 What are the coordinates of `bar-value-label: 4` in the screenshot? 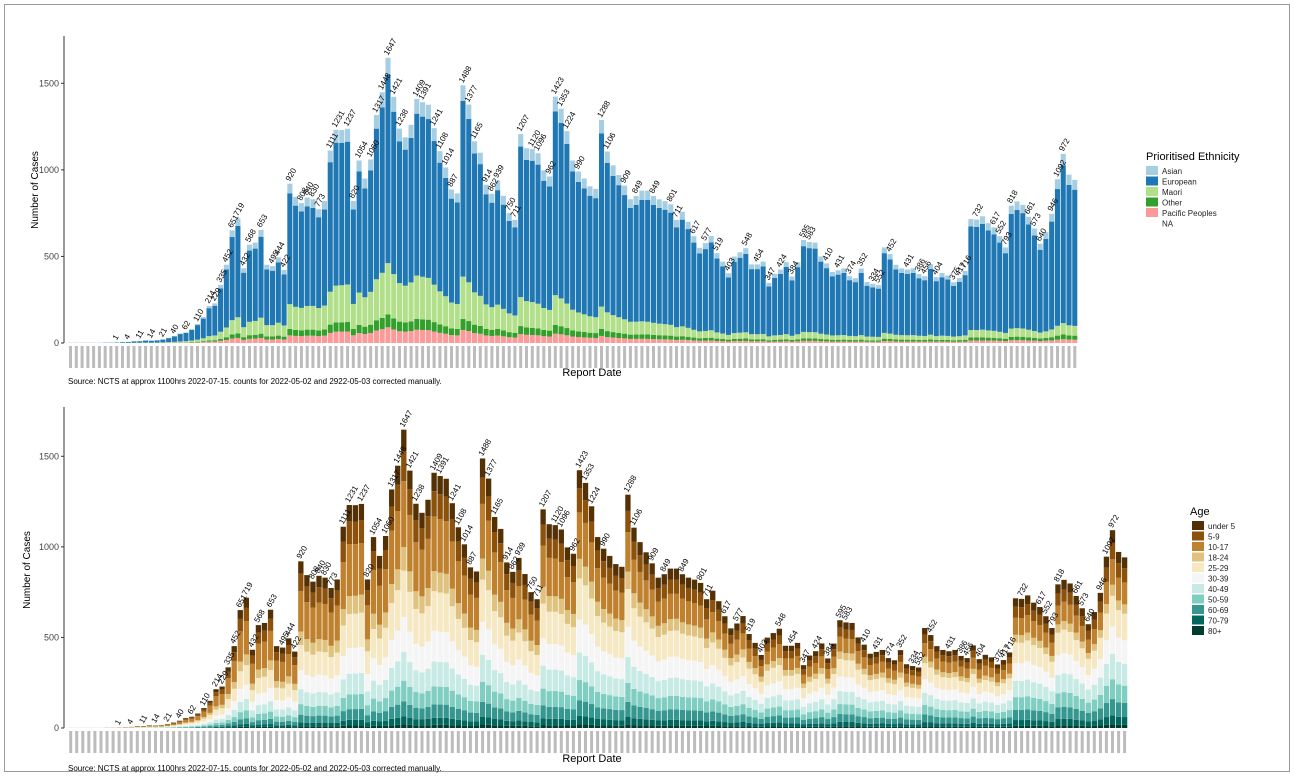 It's located at (130, 721).